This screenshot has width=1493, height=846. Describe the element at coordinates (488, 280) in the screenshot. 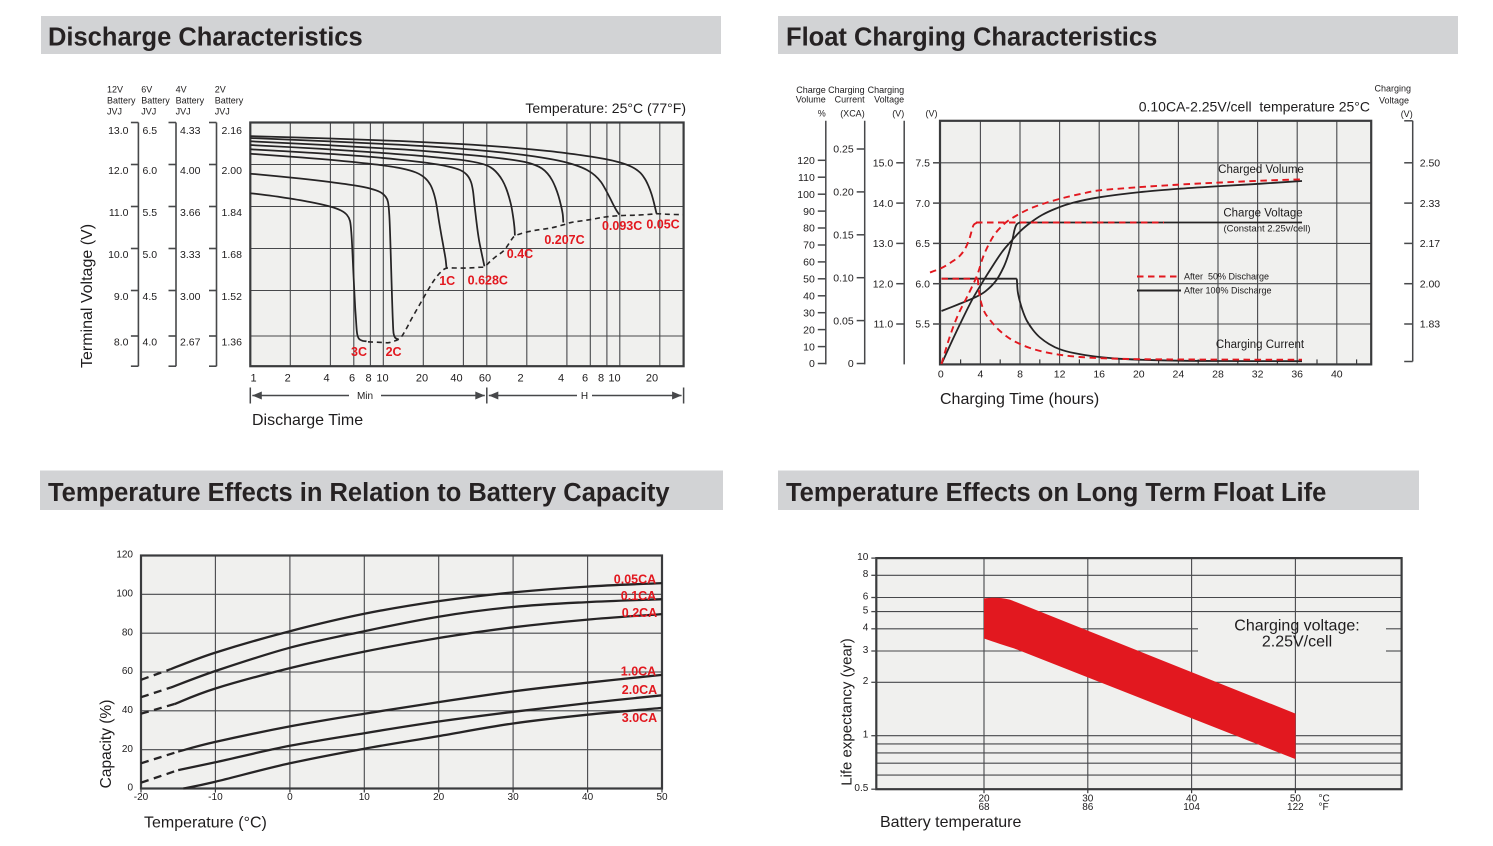

I see `svg-text: 0.628C` at that location.